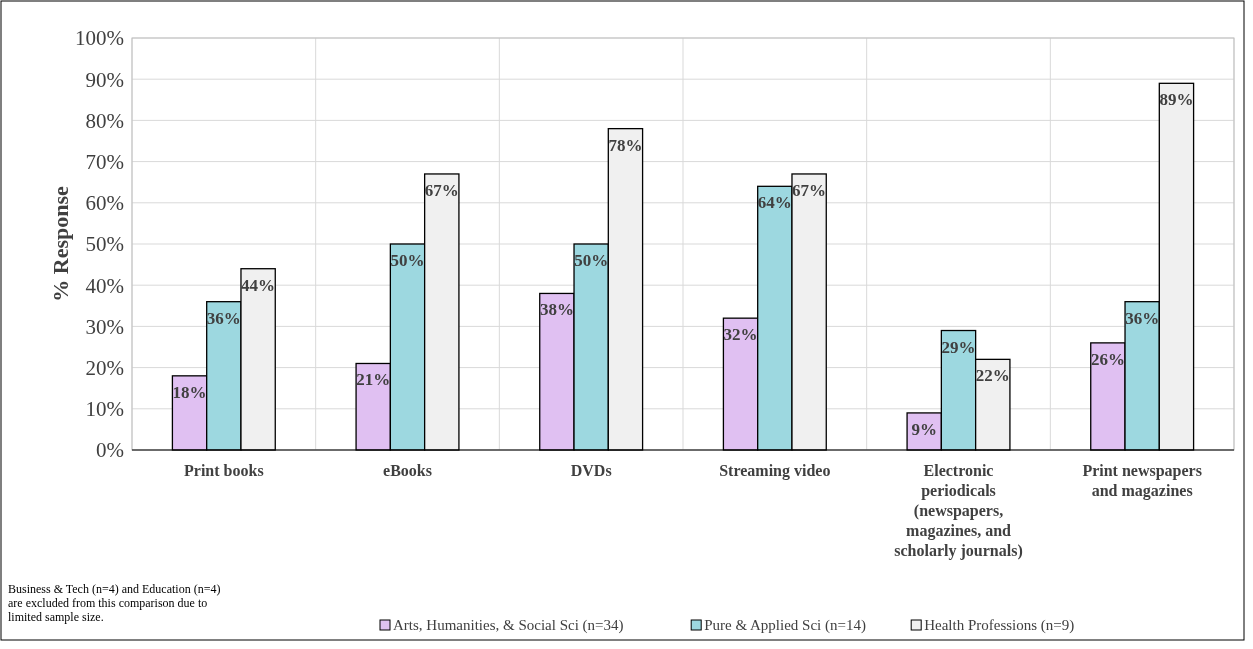  What do you see at coordinates (104, 161) in the screenshot?
I see `y-tick-label: 70%` at bounding box center [104, 161].